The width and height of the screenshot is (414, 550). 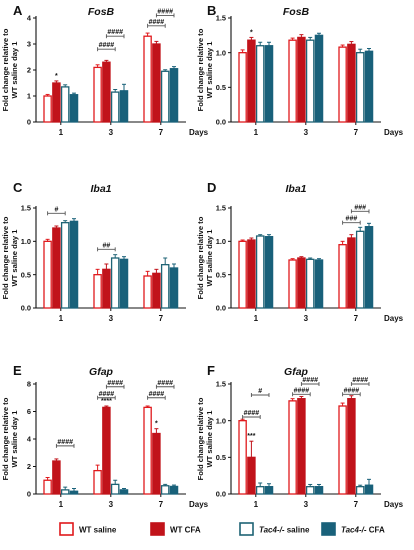 What do you see at coordinates (107, 245) in the screenshot?
I see `significance-label: ##` at bounding box center [107, 245].